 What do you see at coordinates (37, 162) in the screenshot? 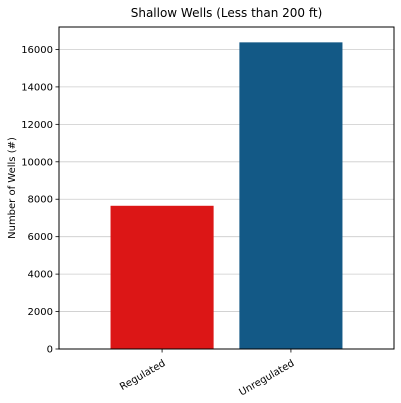
I see `y-tick-label: 10000` at bounding box center [37, 162].